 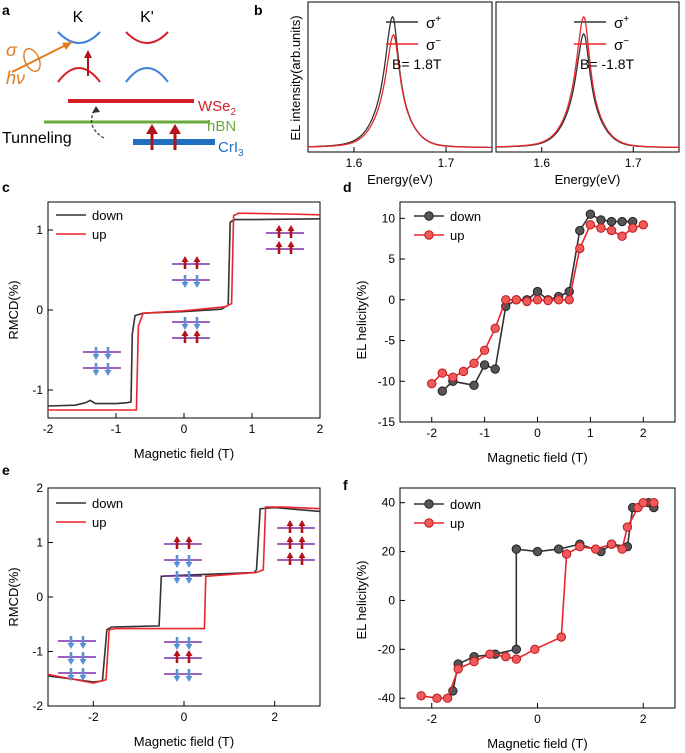 I want to click on chart-d-ytick-label: 5, so click(x=391, y=259).